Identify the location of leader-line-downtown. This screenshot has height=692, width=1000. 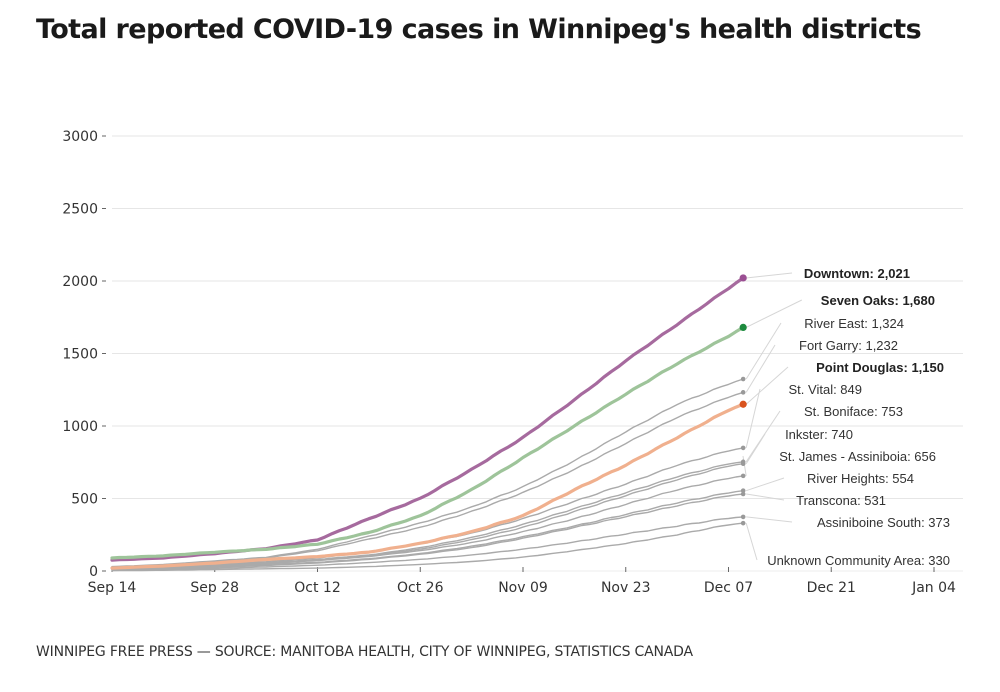
(769, 275).